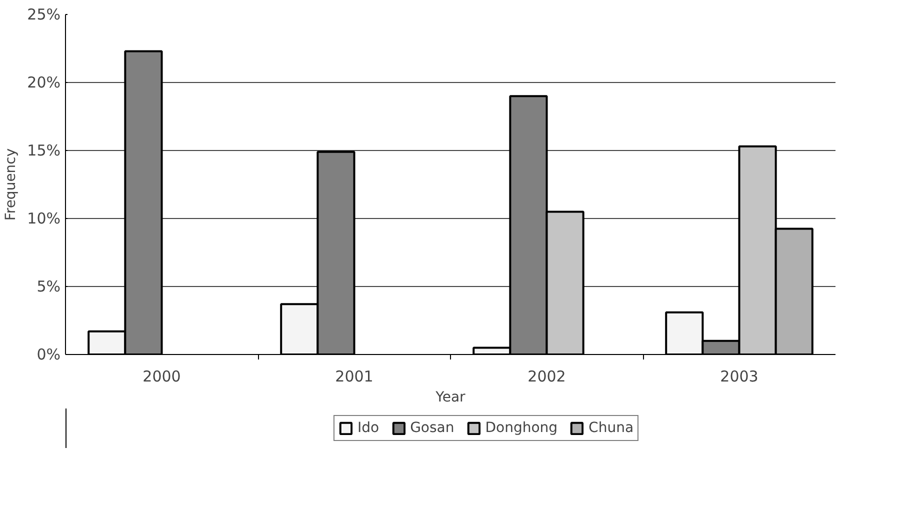  I want to click on y-tick-label: 20%, so click(44, 83).